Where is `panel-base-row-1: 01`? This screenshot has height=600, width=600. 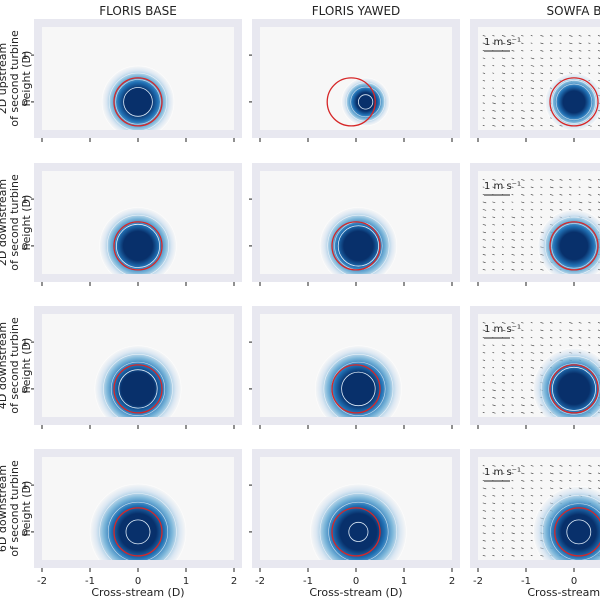 panel-base-row-1: 01 is located at coordinates (132, 224).